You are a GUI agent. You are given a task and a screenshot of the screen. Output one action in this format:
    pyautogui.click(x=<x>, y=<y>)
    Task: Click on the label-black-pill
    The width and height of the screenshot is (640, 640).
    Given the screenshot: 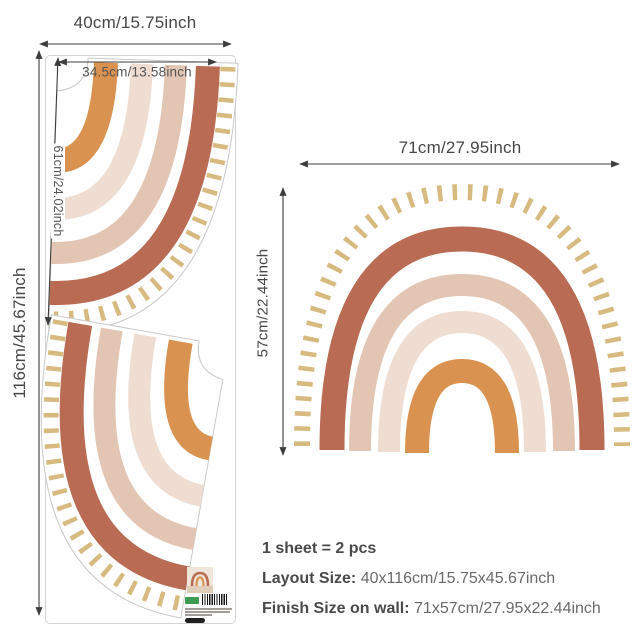 What is the action you would take?
    pyautogui.click(x=195, y=620)
    